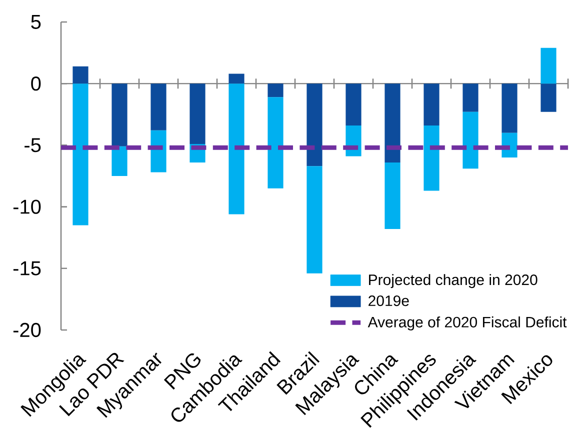 The height and width of the screenshot is (429, 569). What do you see at coordinates (36, 22) in the screenshot?
I see `y-tick-label: 5` at bounding box center [36, 22].